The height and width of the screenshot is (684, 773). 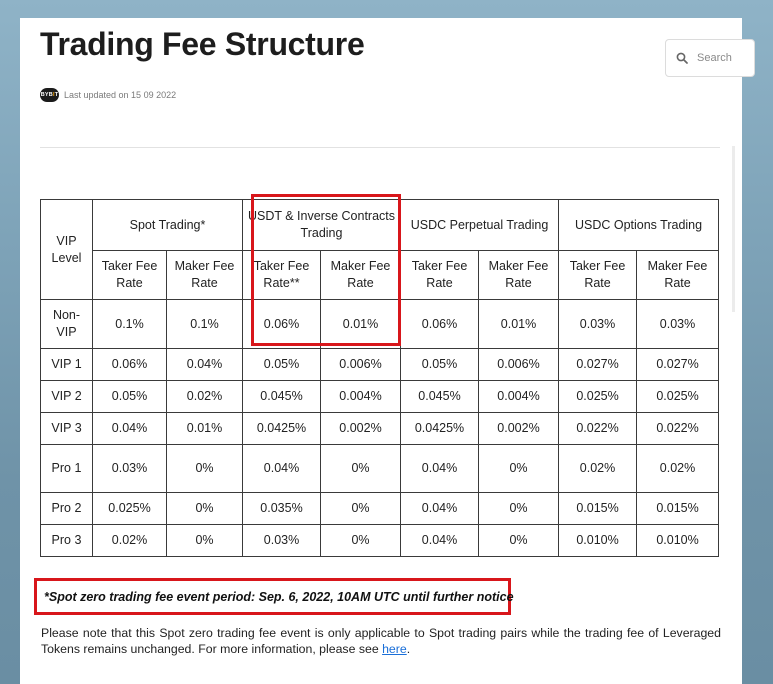 What do you see at coordinates (714, 58) in the screenshot?
I see `search-placeholder: Search` at bounding box center [714, 58].